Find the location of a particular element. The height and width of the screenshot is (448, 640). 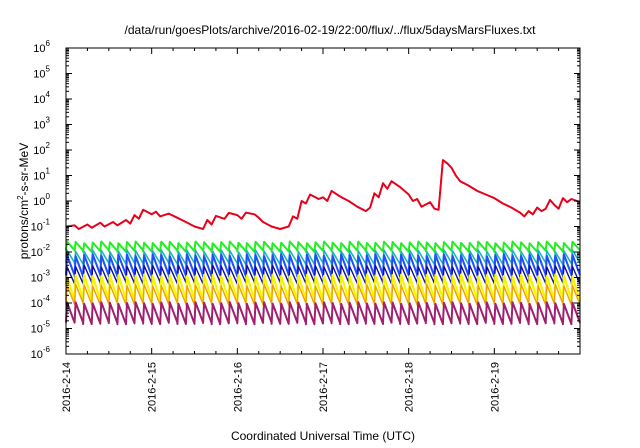

x-tick-label: 2016-2-17 is located at coordinates (324, 387).